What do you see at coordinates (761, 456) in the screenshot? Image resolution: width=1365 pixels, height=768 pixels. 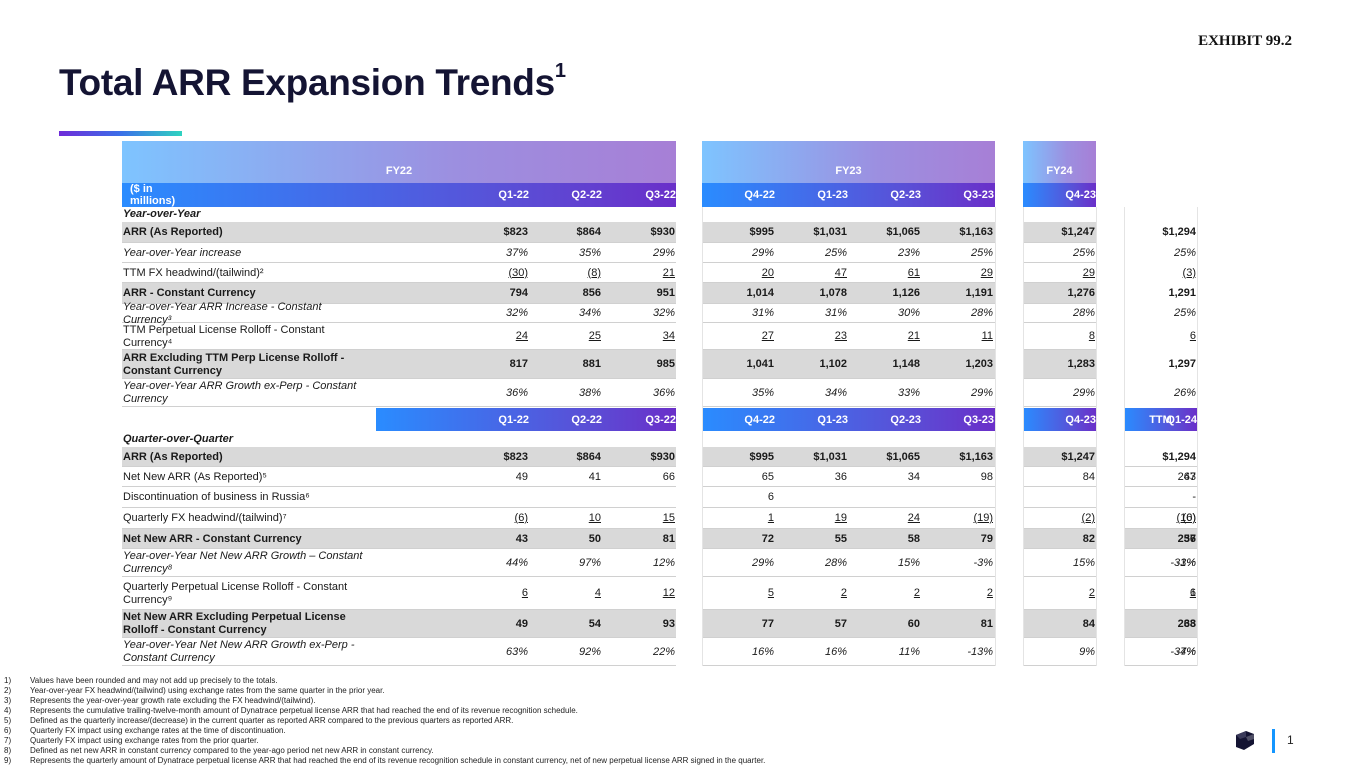 I see `table-cell: $995` at bounding box center [761, 456].